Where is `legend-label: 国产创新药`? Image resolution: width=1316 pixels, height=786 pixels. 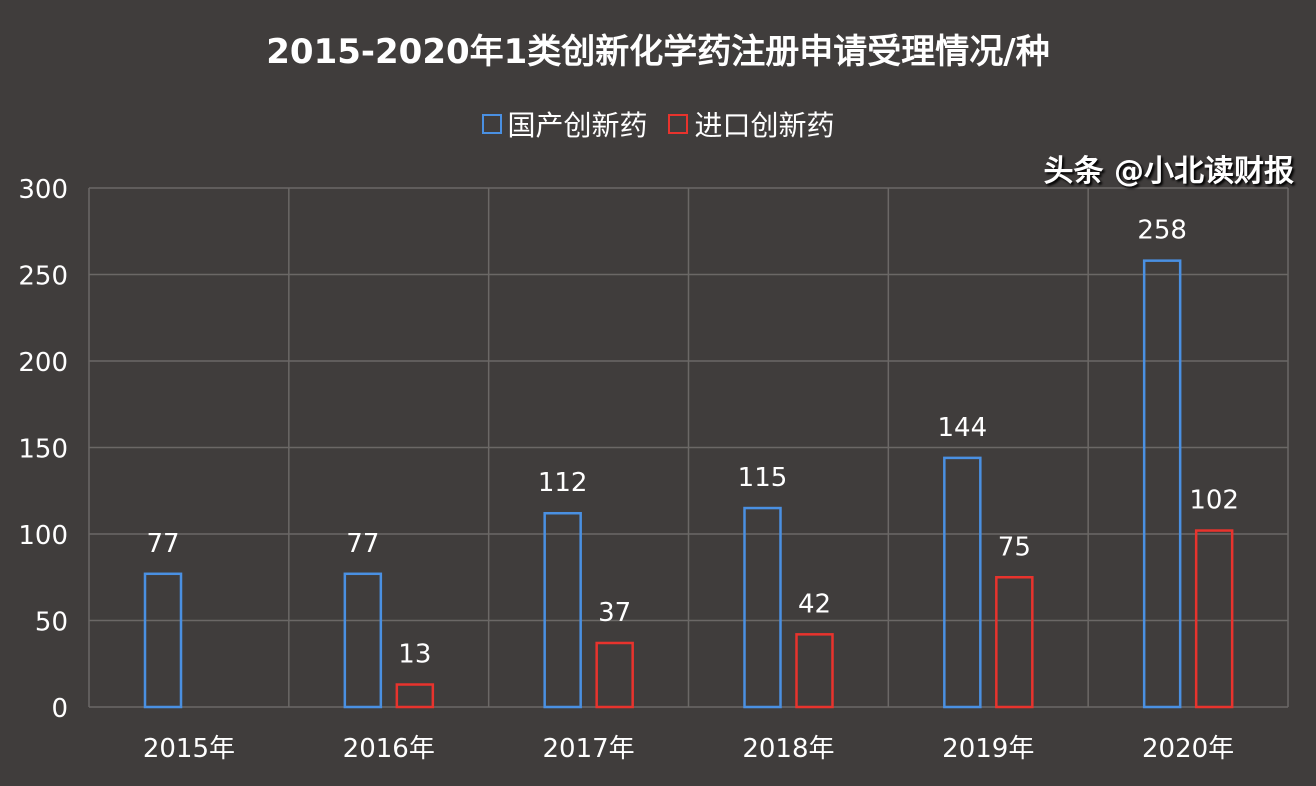
legend-label: 国产创新药 is located at coordinates (577, 125).